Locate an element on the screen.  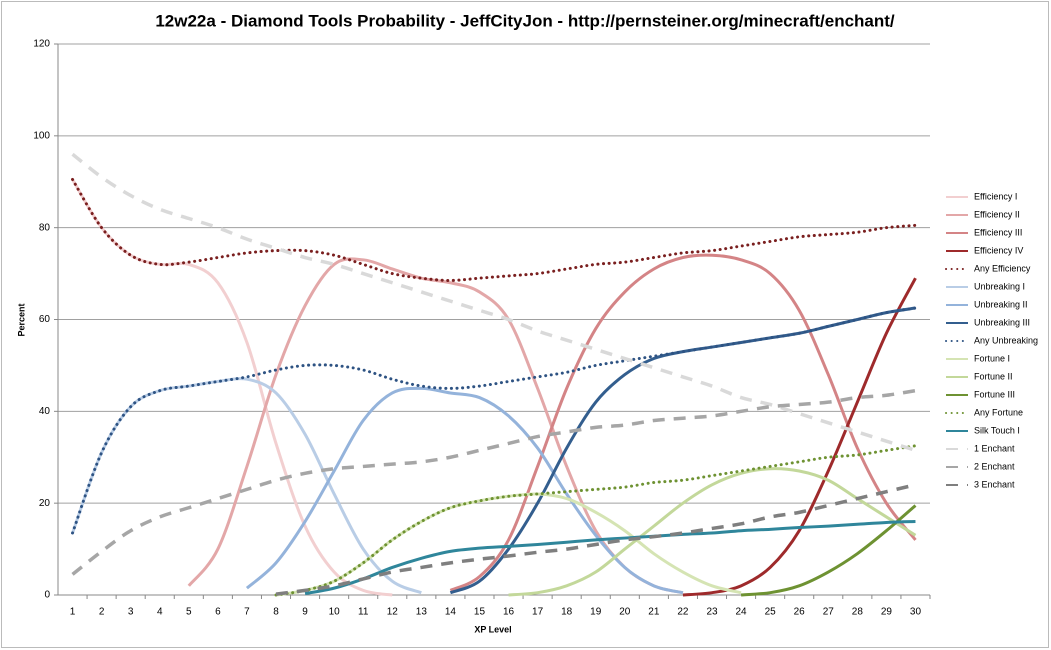
x-tick-label: 14 is located at coordinates (451, 612).